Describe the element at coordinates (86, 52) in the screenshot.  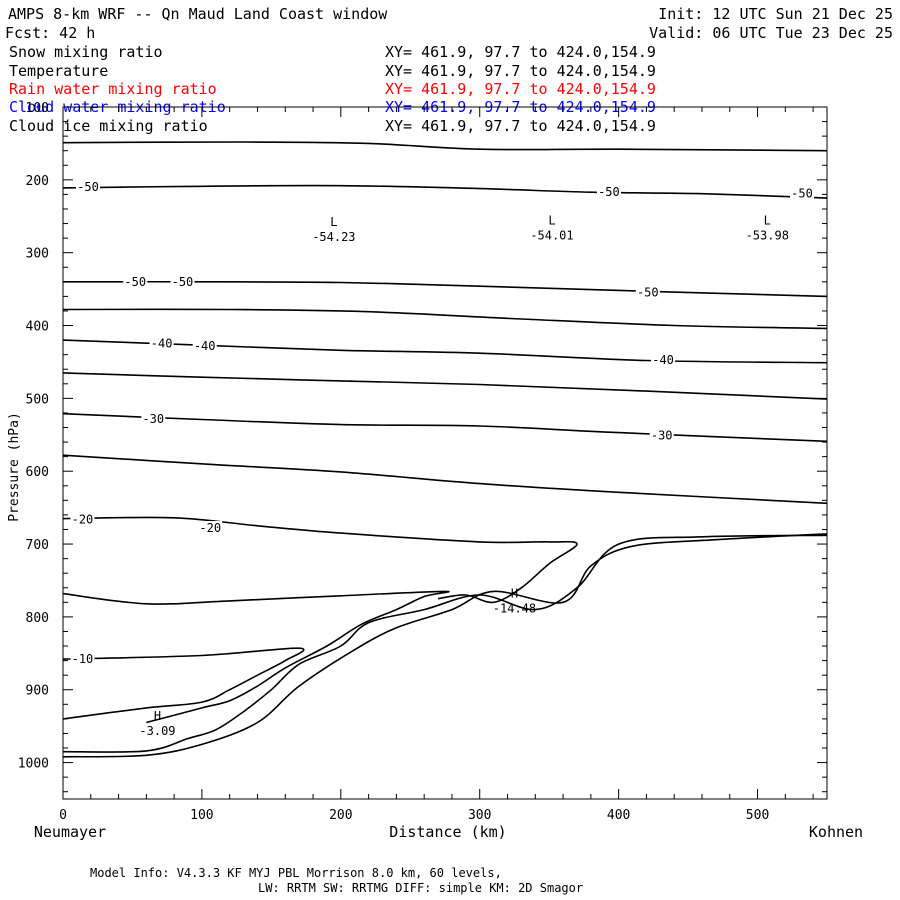
I see `field-name-snow: Snow mixing ratio` at that location.